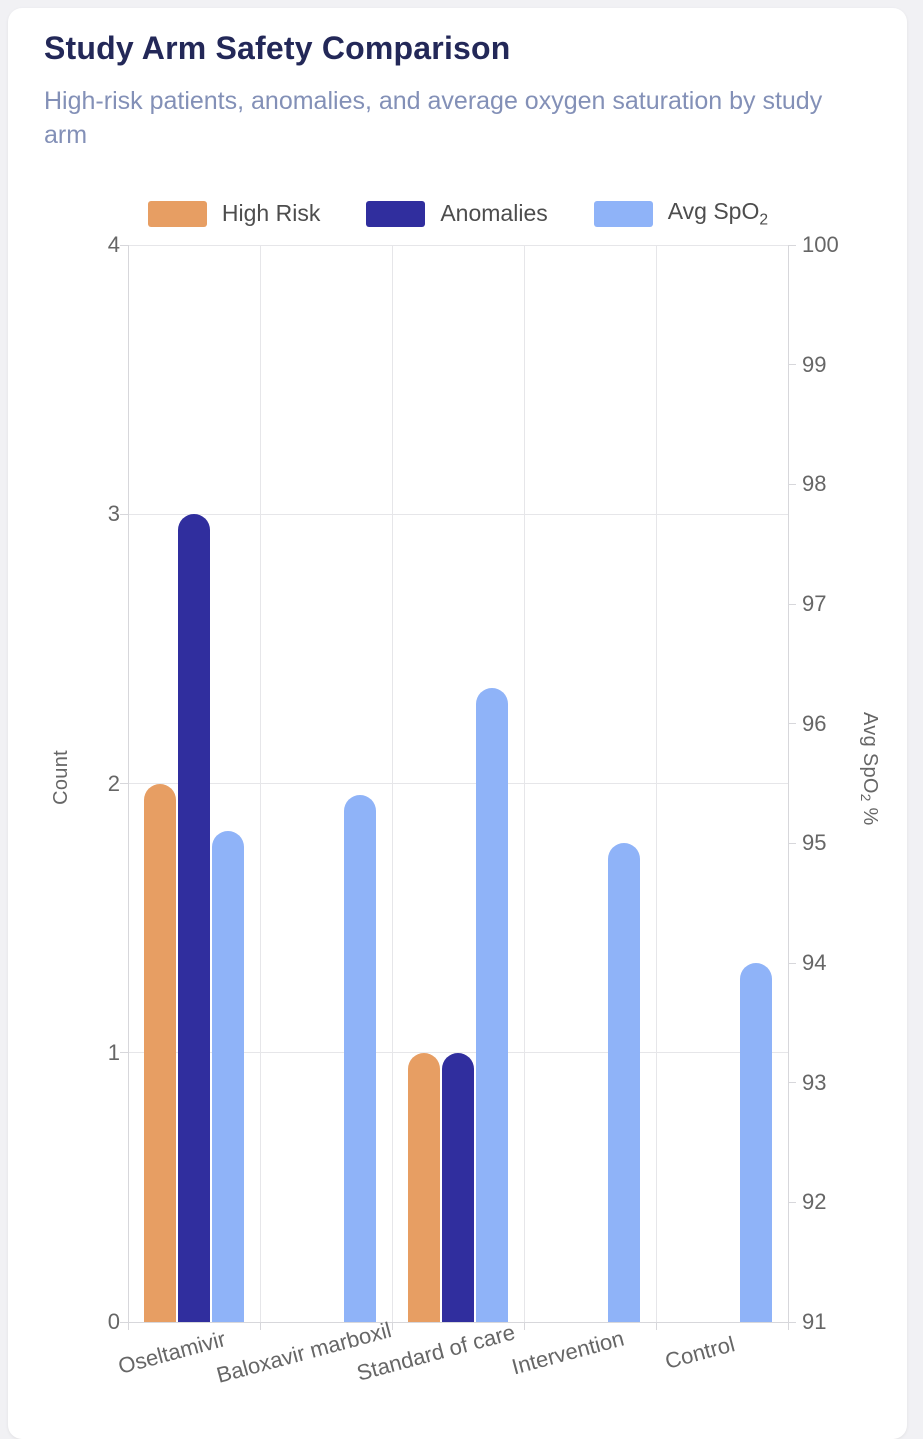  I want to click on left-tick-label-0: 0, so click(113, 1321).